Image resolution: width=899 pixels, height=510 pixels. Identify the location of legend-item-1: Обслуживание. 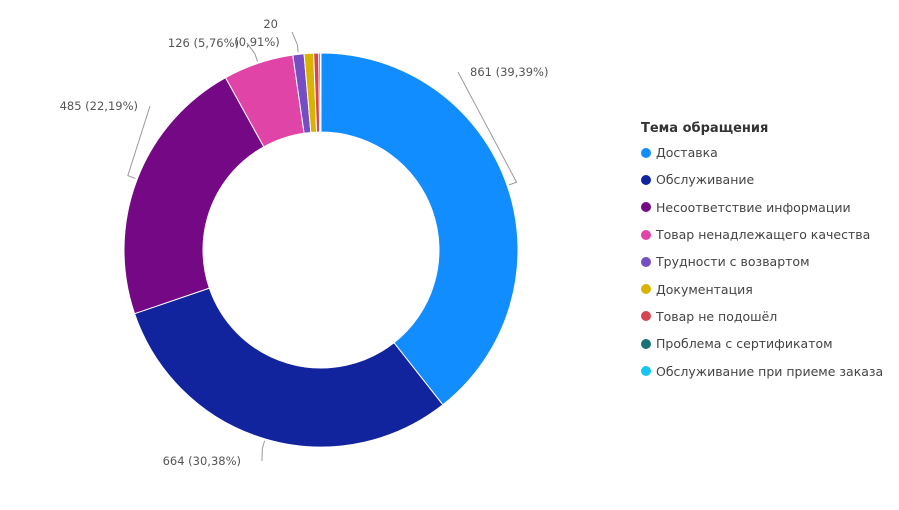
(762, 179).